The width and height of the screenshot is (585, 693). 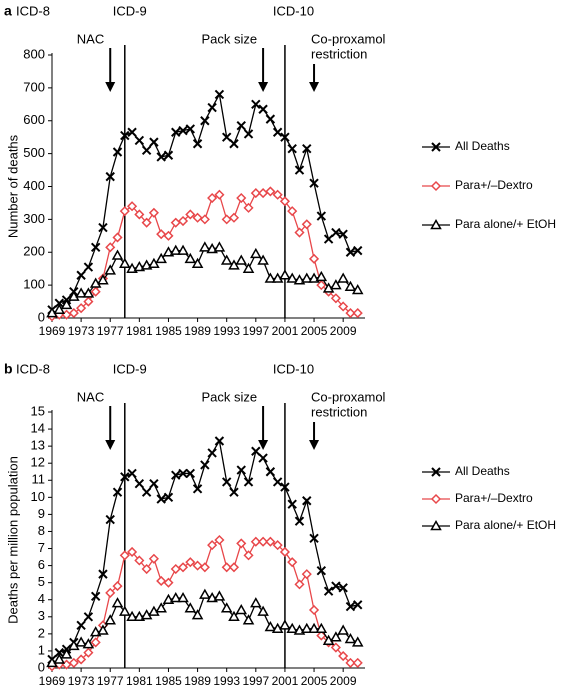 I want to click on period-label: ICD-10, so click(x=293, y=368).